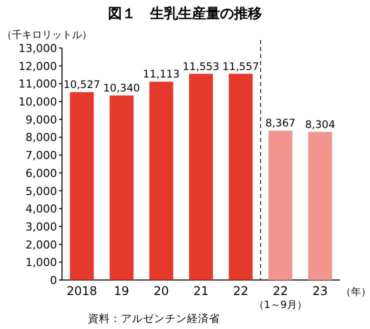  I want to click on data-label: 11,553, so click(201, 66).